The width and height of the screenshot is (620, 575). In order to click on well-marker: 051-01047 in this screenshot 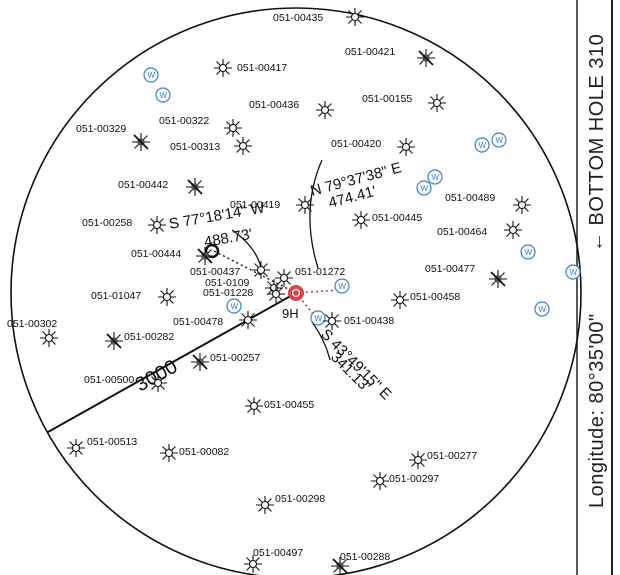, I will do `click(133, 297)`.